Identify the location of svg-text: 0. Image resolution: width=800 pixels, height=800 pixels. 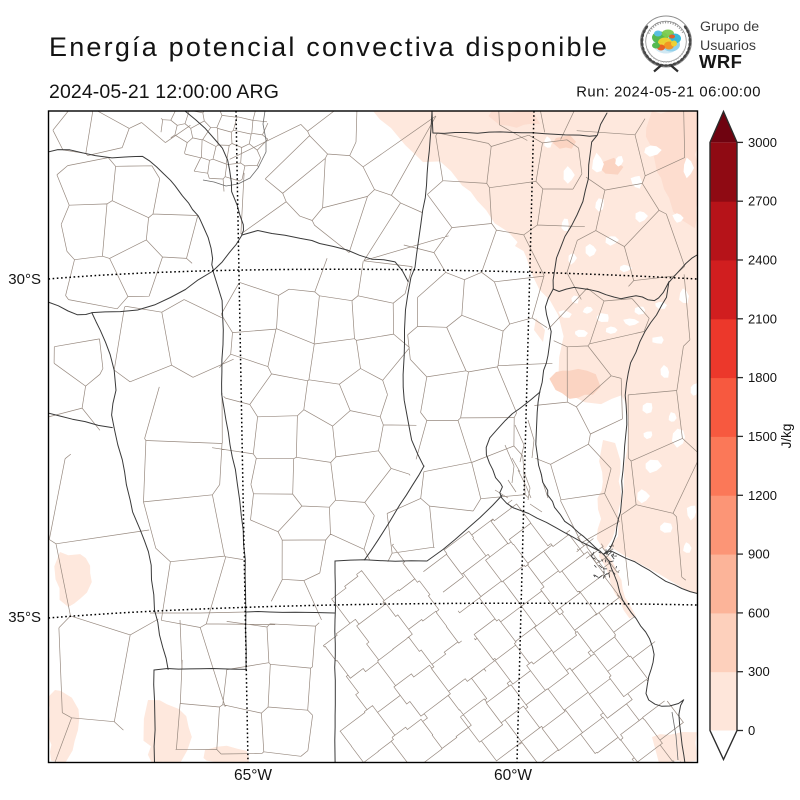
(751, 730).